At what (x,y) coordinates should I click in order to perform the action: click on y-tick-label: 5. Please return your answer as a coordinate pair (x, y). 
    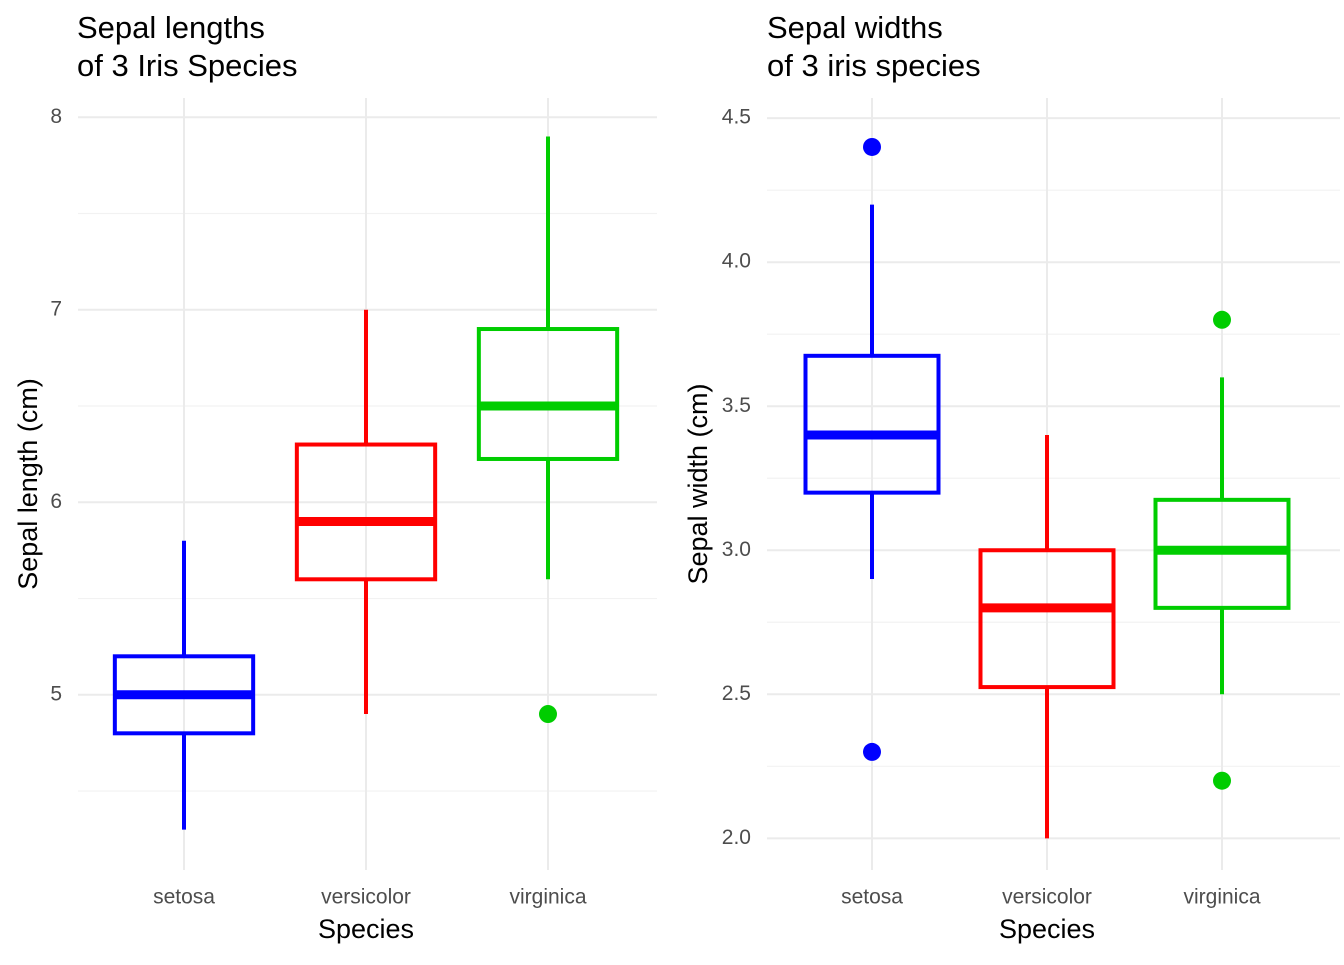
    Looking at the image, I should click on (56, 693).